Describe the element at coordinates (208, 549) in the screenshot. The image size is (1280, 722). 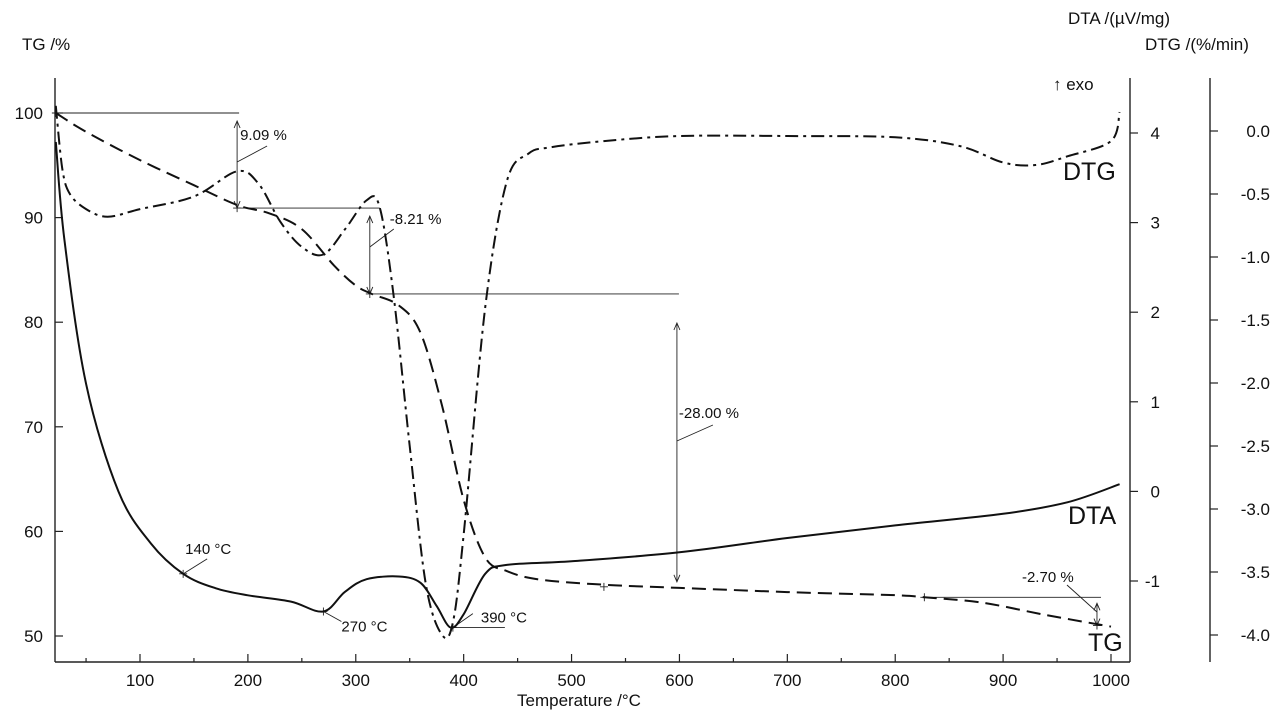
I see `peak-140-label: 140 °C` at that location.